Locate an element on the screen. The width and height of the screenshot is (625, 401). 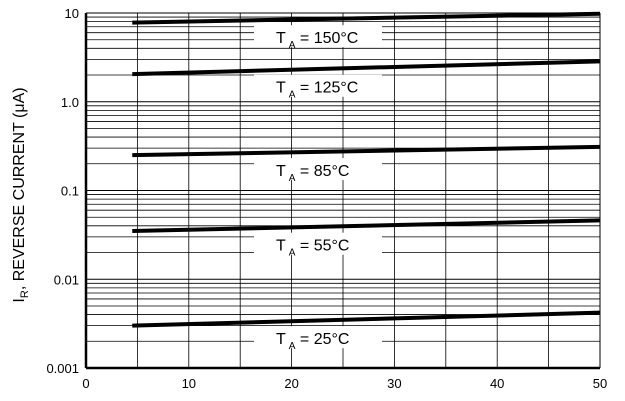
y-tick-label: 0.1 is located at coordinates (70, 191).